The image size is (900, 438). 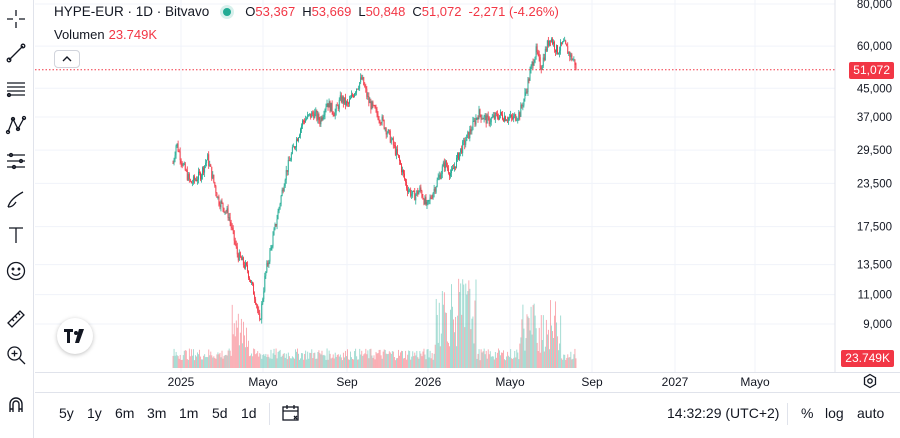 I want to click on time-axis: 2025 Mayo Sep 2026 Mayo Sep 2027 Mayo, so click(x=467, y=382).